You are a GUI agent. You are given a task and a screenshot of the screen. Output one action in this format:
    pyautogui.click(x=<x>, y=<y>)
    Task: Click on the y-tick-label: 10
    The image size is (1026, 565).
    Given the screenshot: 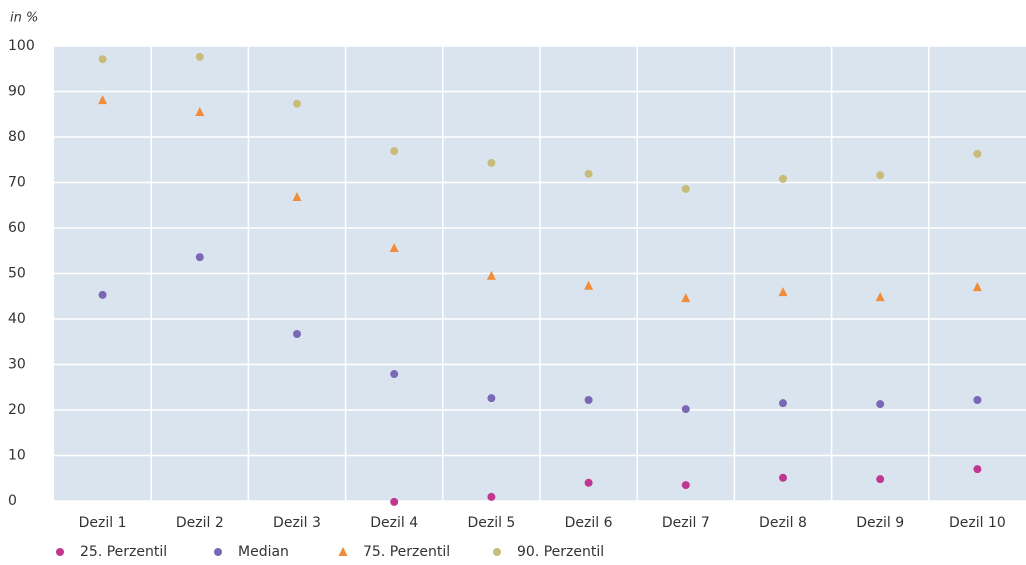 What is the action you would take?
    pyautogui.click(x=17, y=456)
    